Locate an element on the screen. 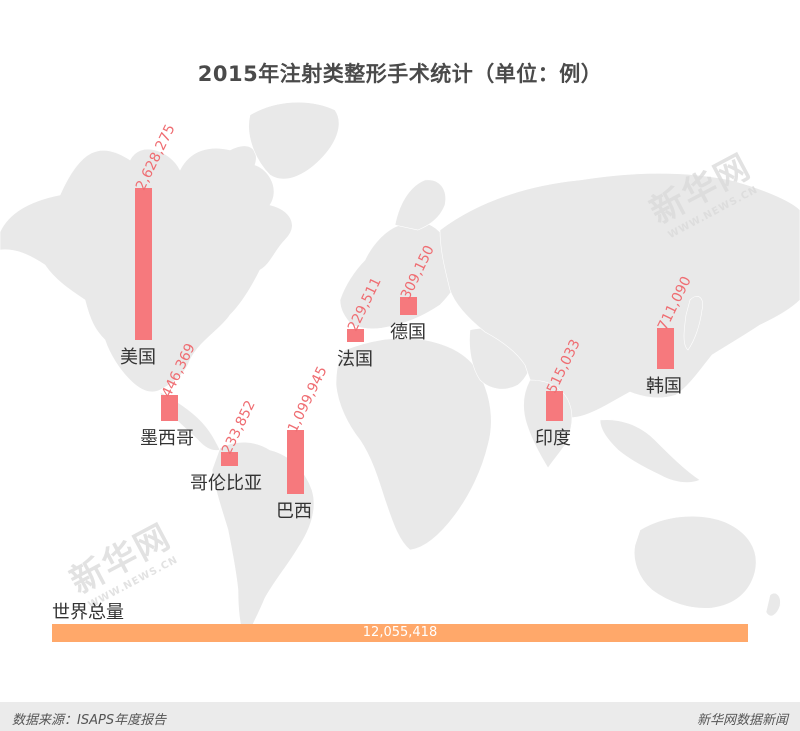 The height and width of the screenshot is (731, 800). category-label-4: 法国 is located at coordinates (355, 359).